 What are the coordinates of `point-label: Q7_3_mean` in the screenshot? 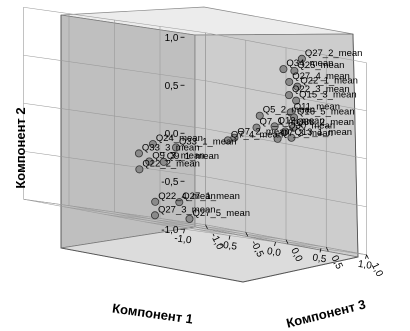 It's located at (307, 133).